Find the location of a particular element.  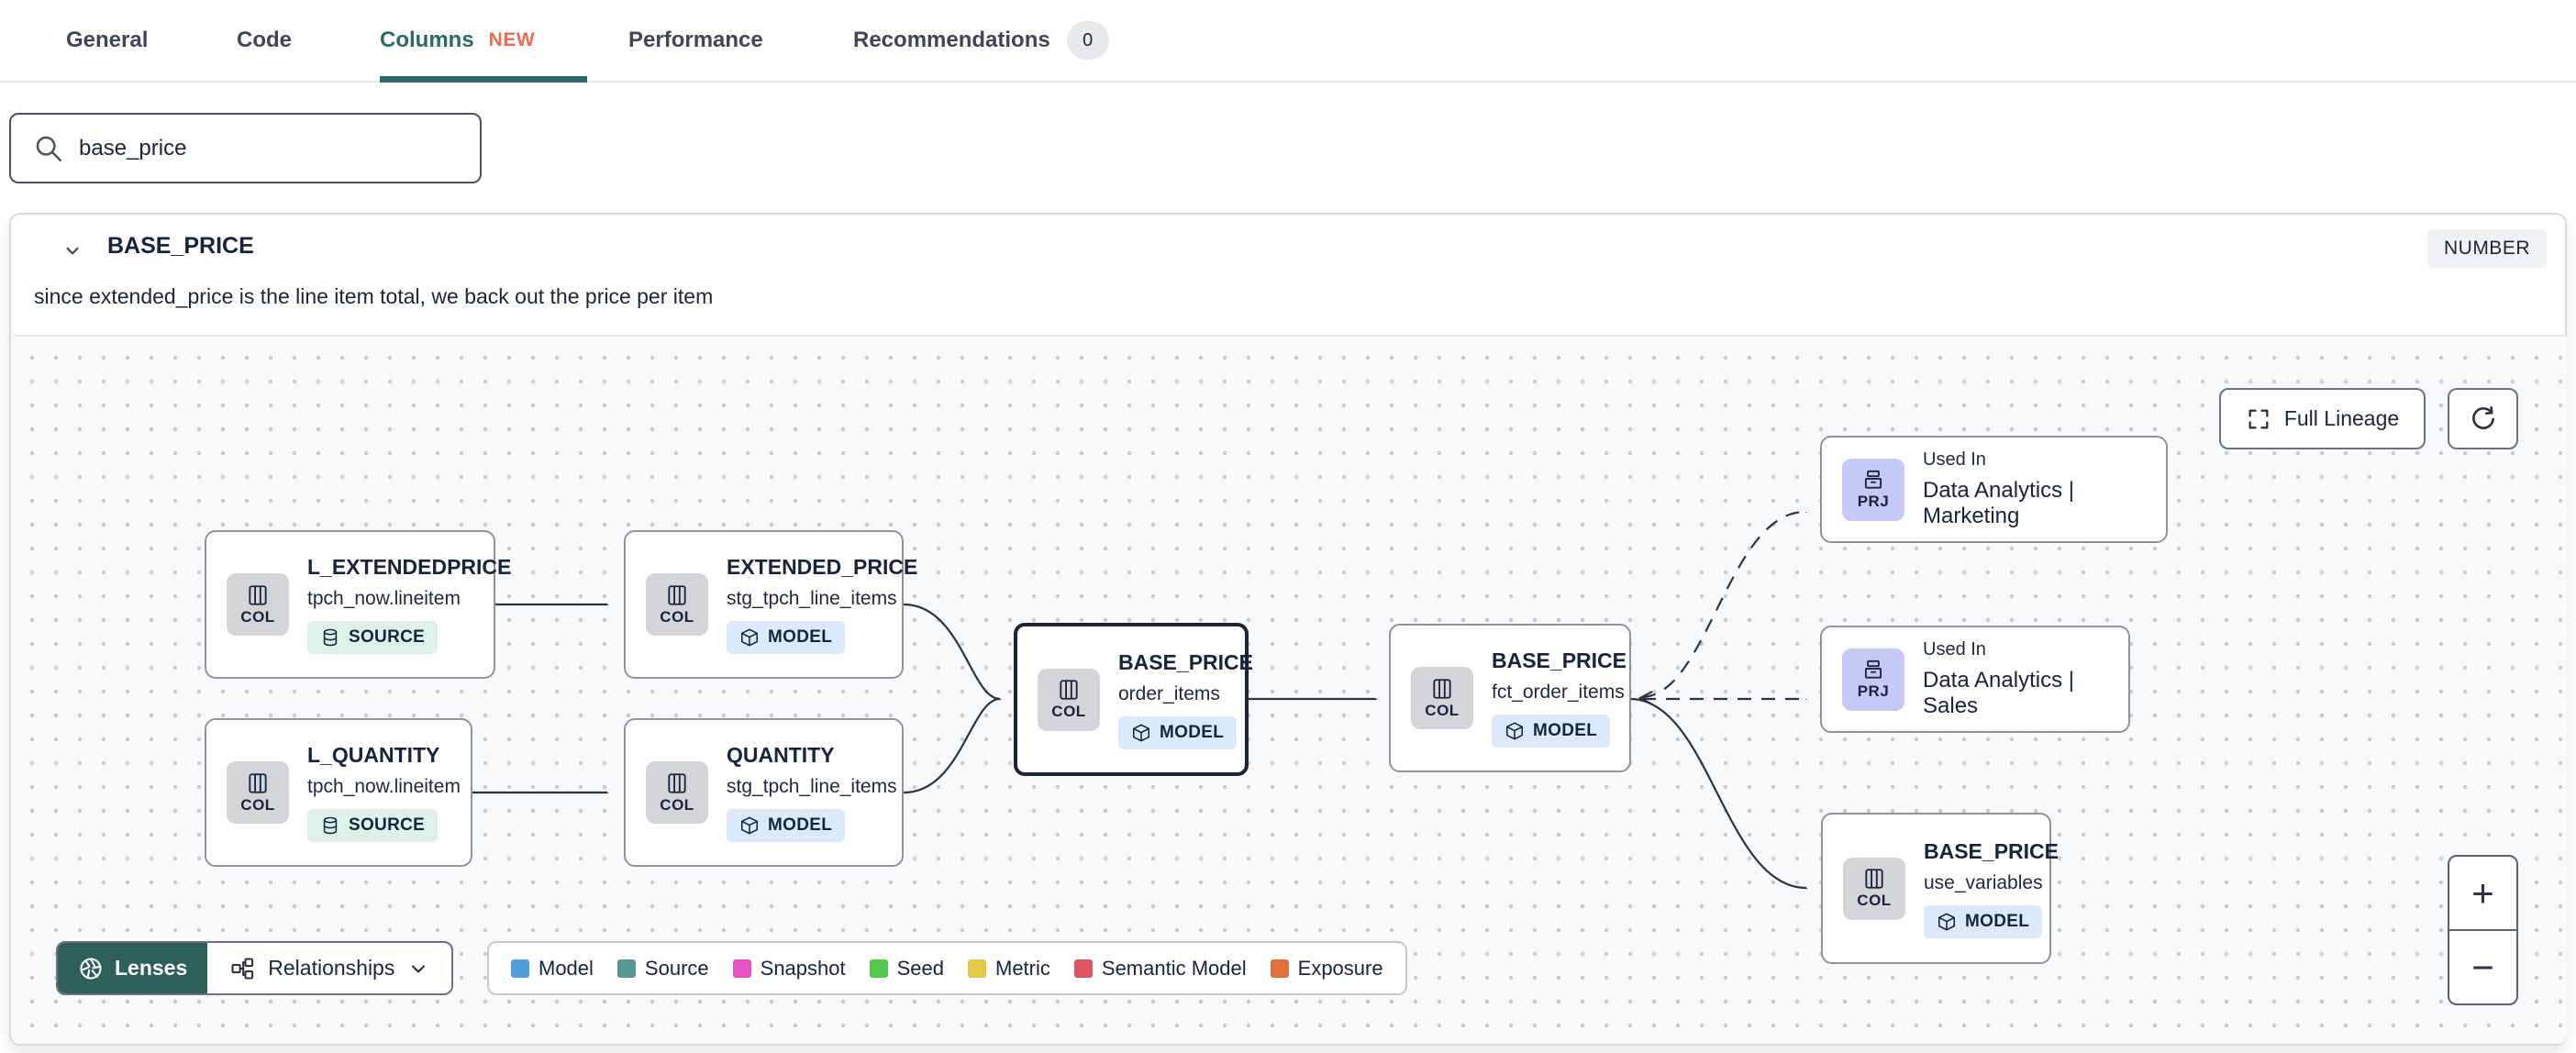

column-search is located at coordinates (245, 148).